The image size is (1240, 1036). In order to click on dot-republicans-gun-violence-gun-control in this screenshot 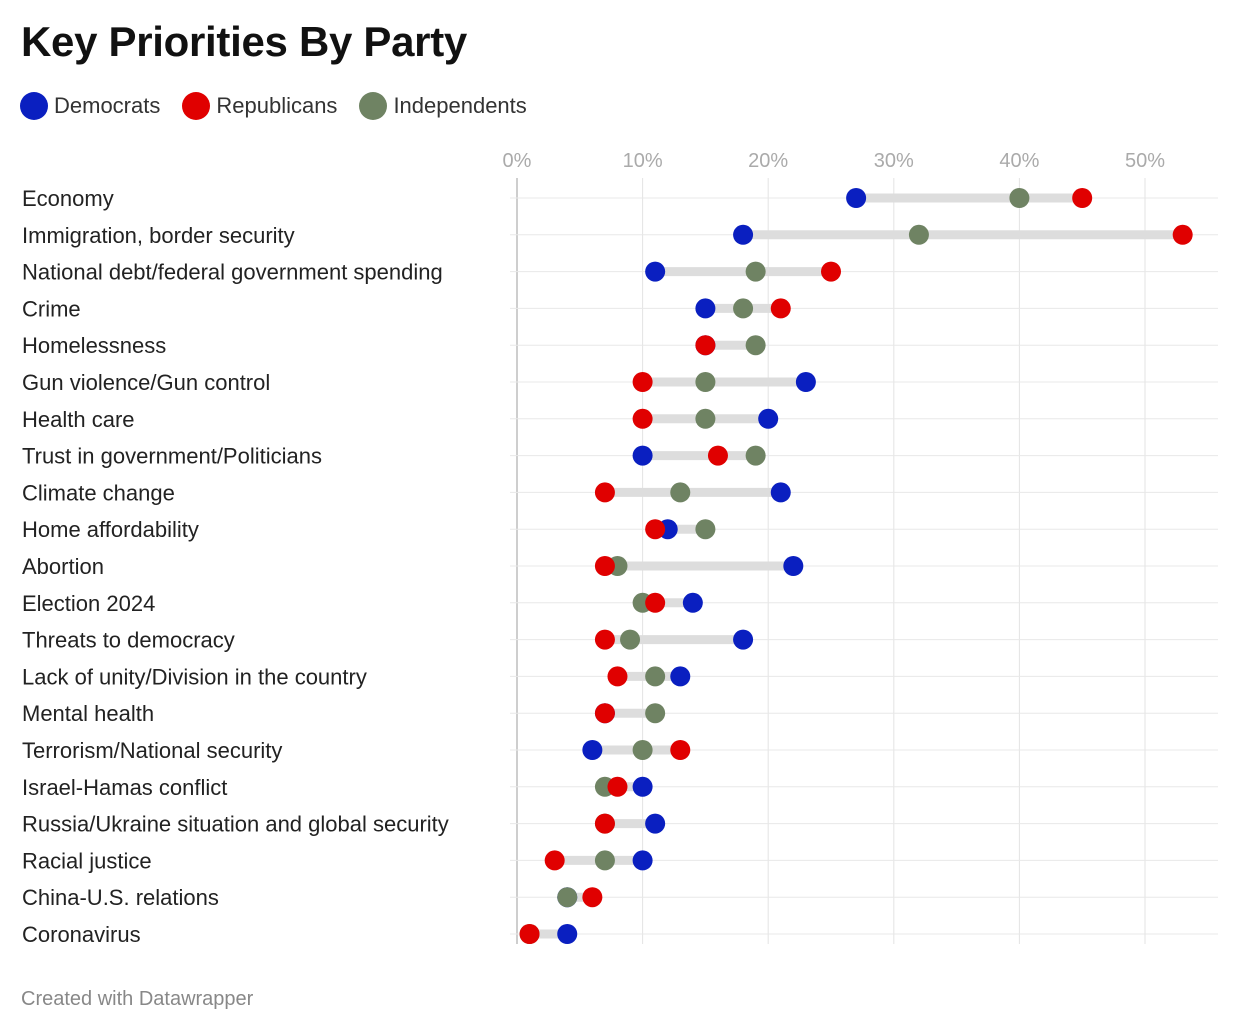, I will do `click(642, 382)`.